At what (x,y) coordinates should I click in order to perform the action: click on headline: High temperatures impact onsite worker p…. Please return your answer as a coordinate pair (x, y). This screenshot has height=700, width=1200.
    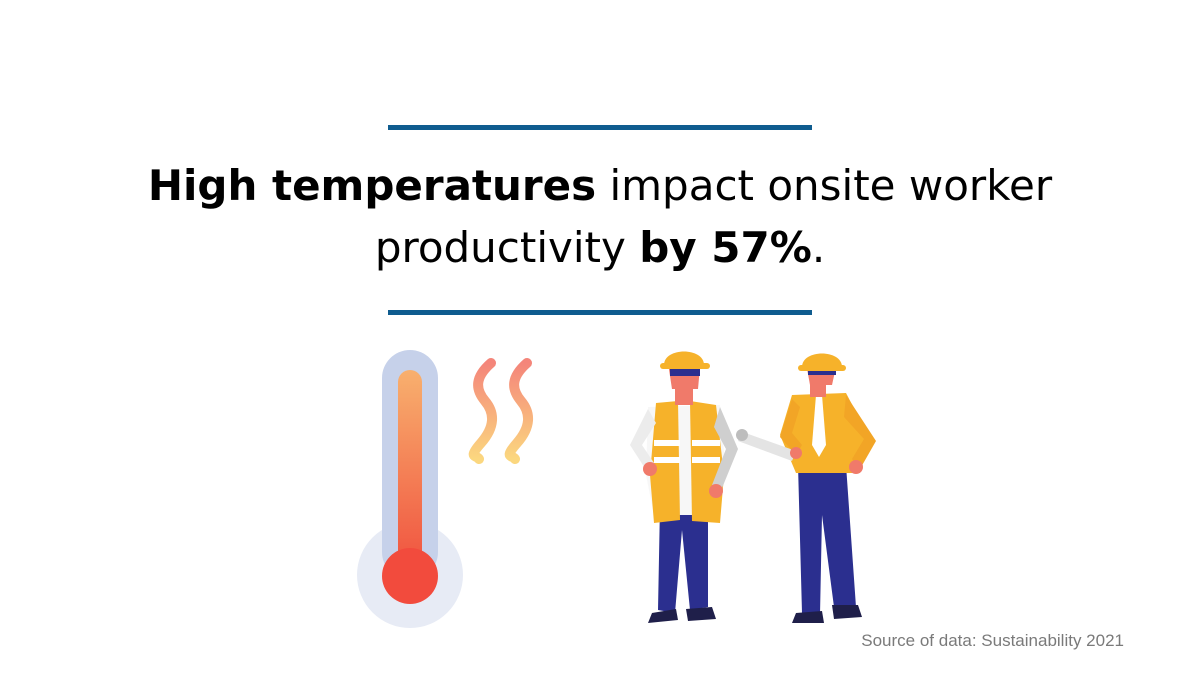
    Looking at the image, I should click on (600, 217).